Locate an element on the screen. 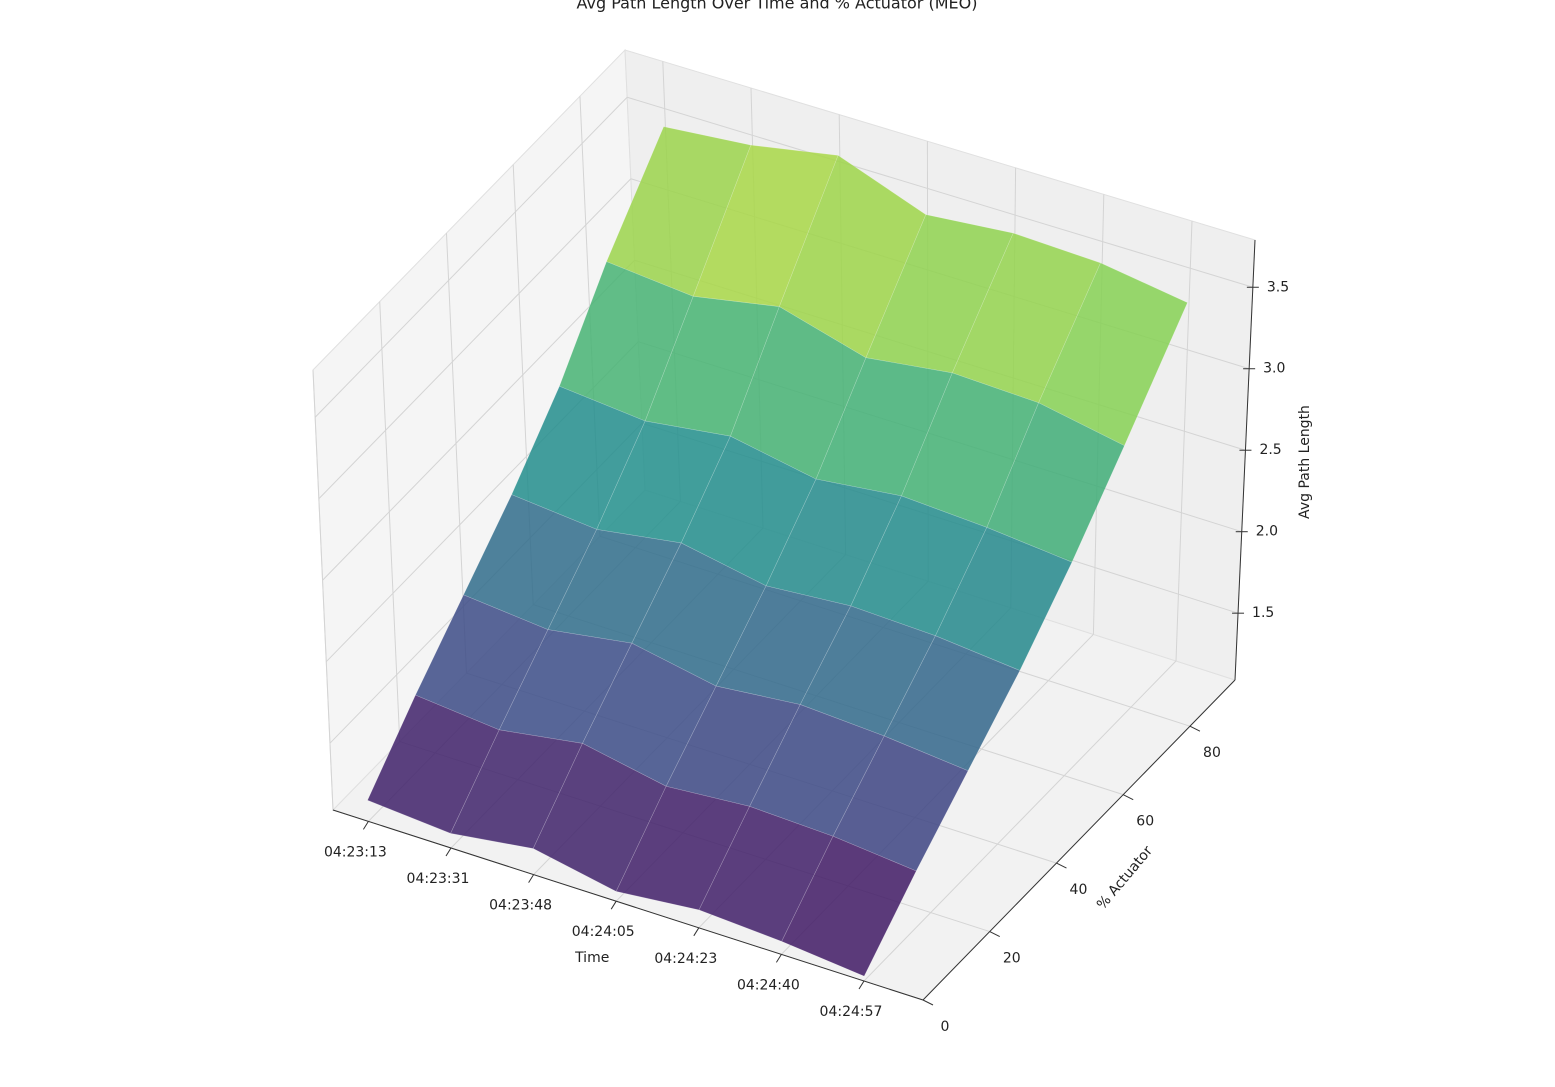  z-tick-label: 2.0 is located at coordinates (1267, 532).